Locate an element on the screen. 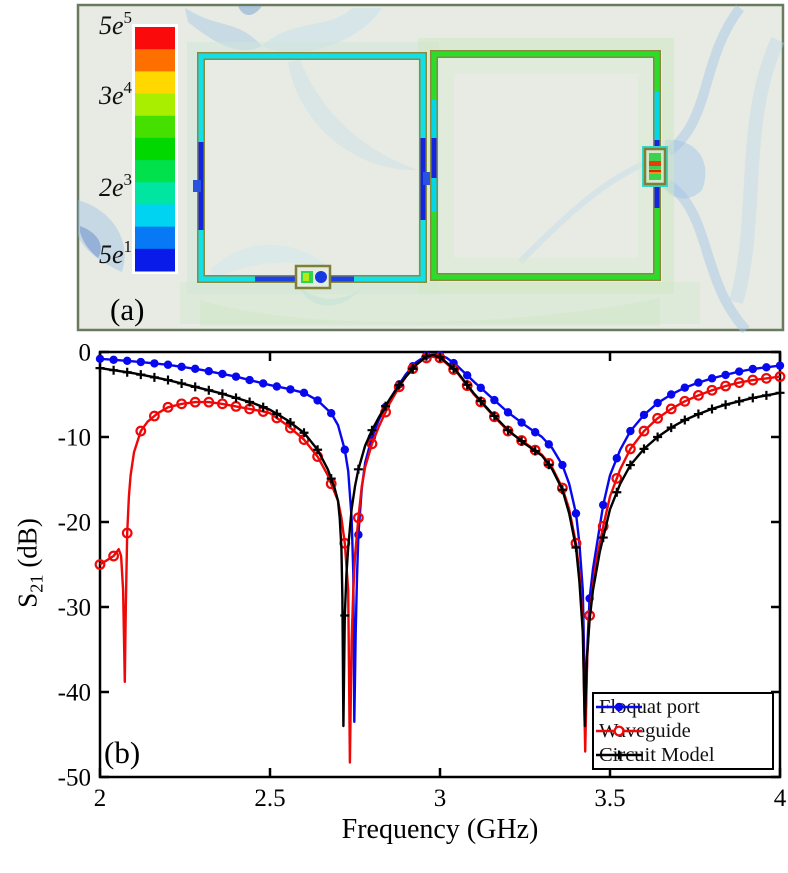  y-tick-label: -50 is located at coordinates (74, 778).